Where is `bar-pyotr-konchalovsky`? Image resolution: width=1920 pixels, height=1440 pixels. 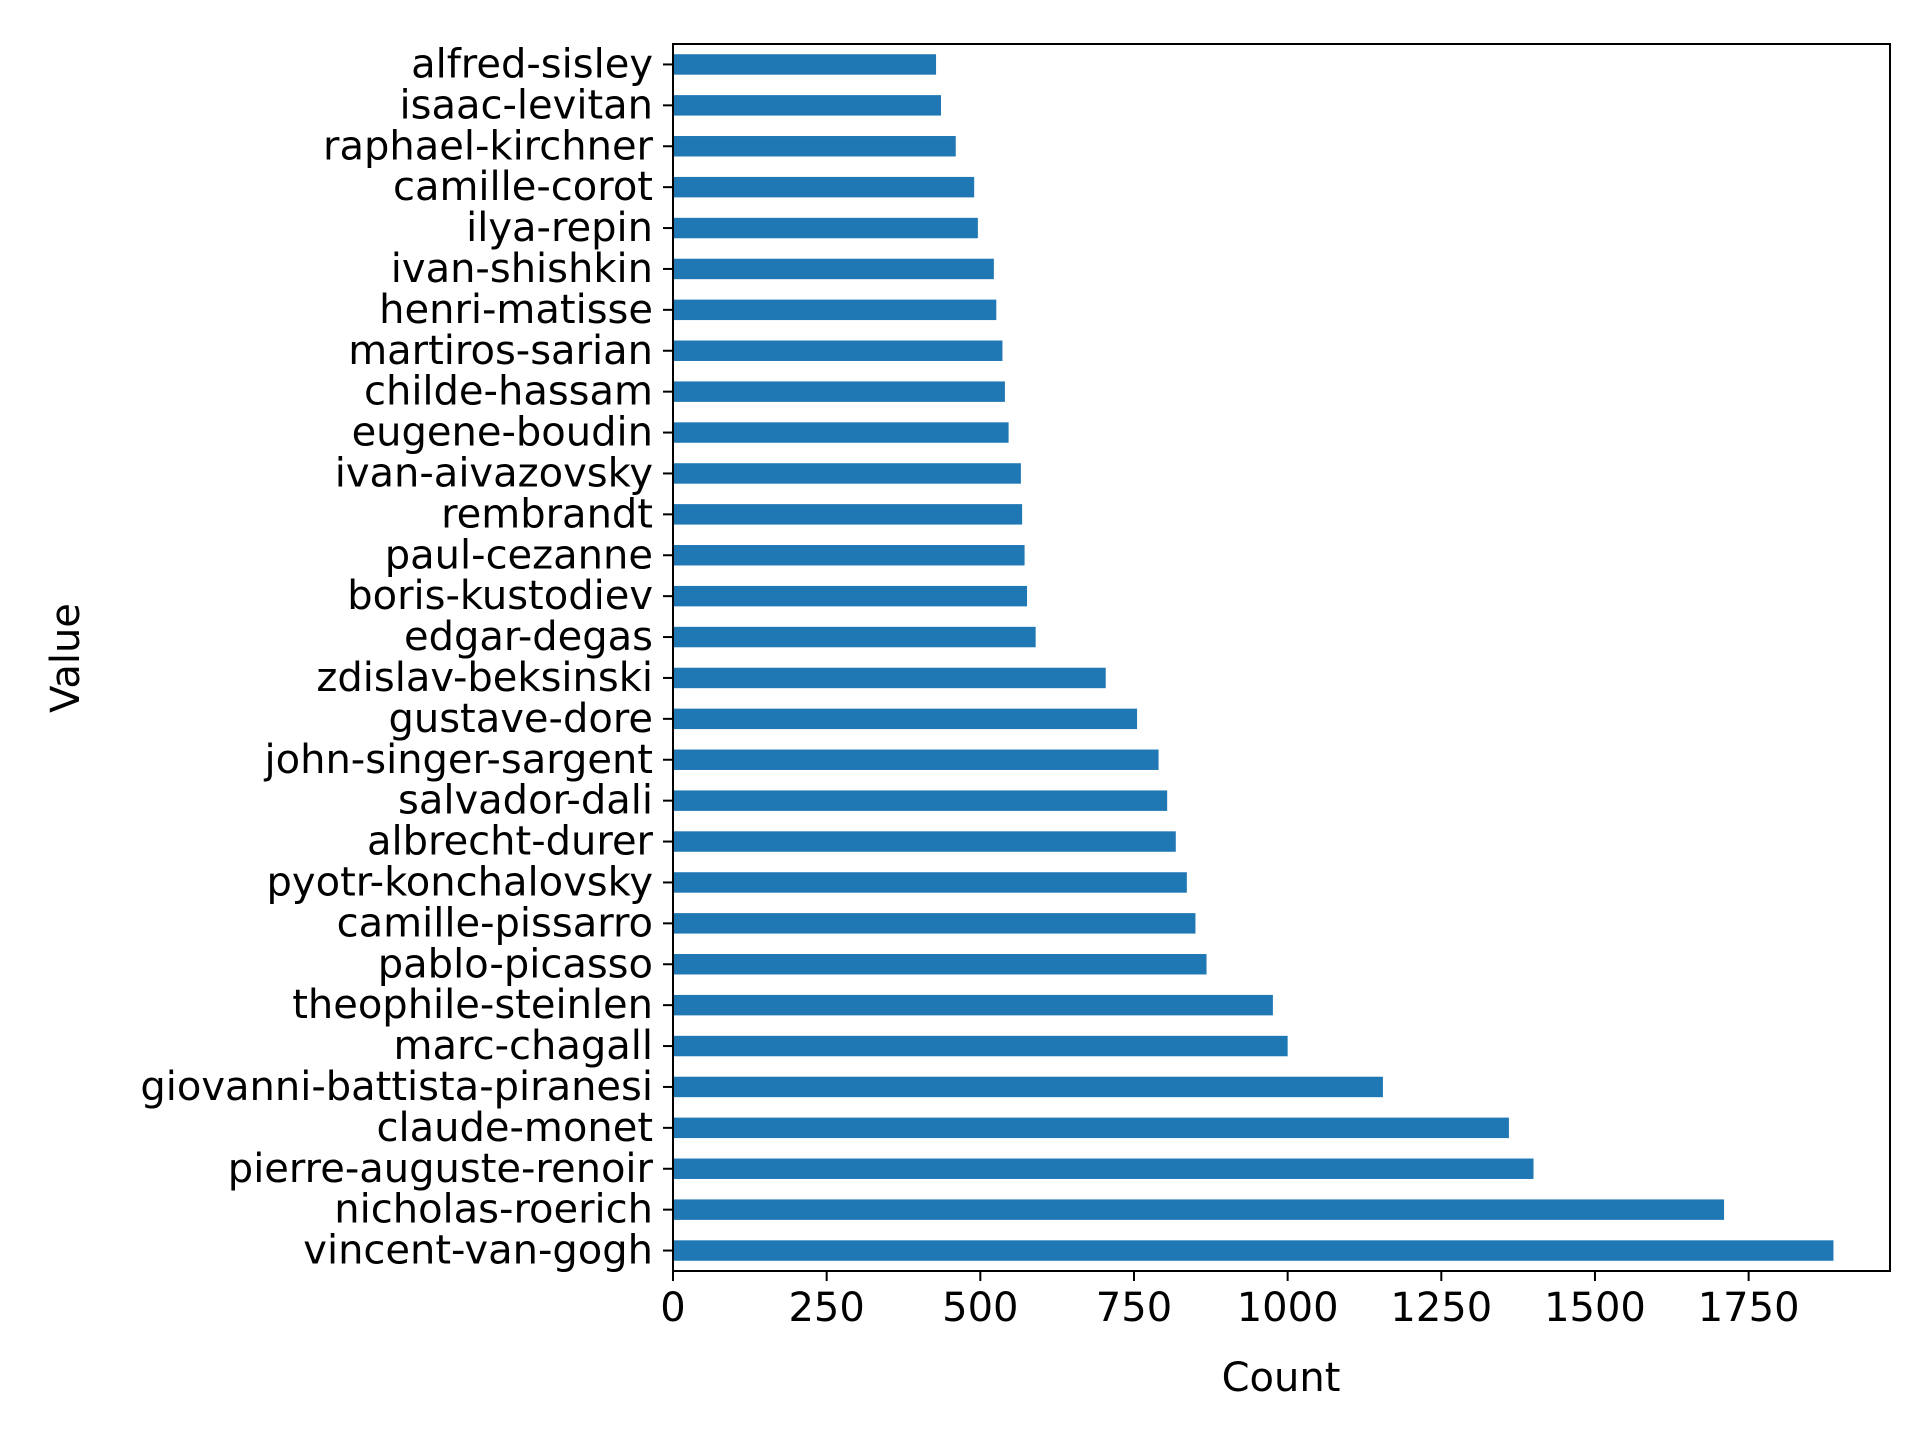 bar-pyotr-konchalovsky is located at coordinates (930, 882).